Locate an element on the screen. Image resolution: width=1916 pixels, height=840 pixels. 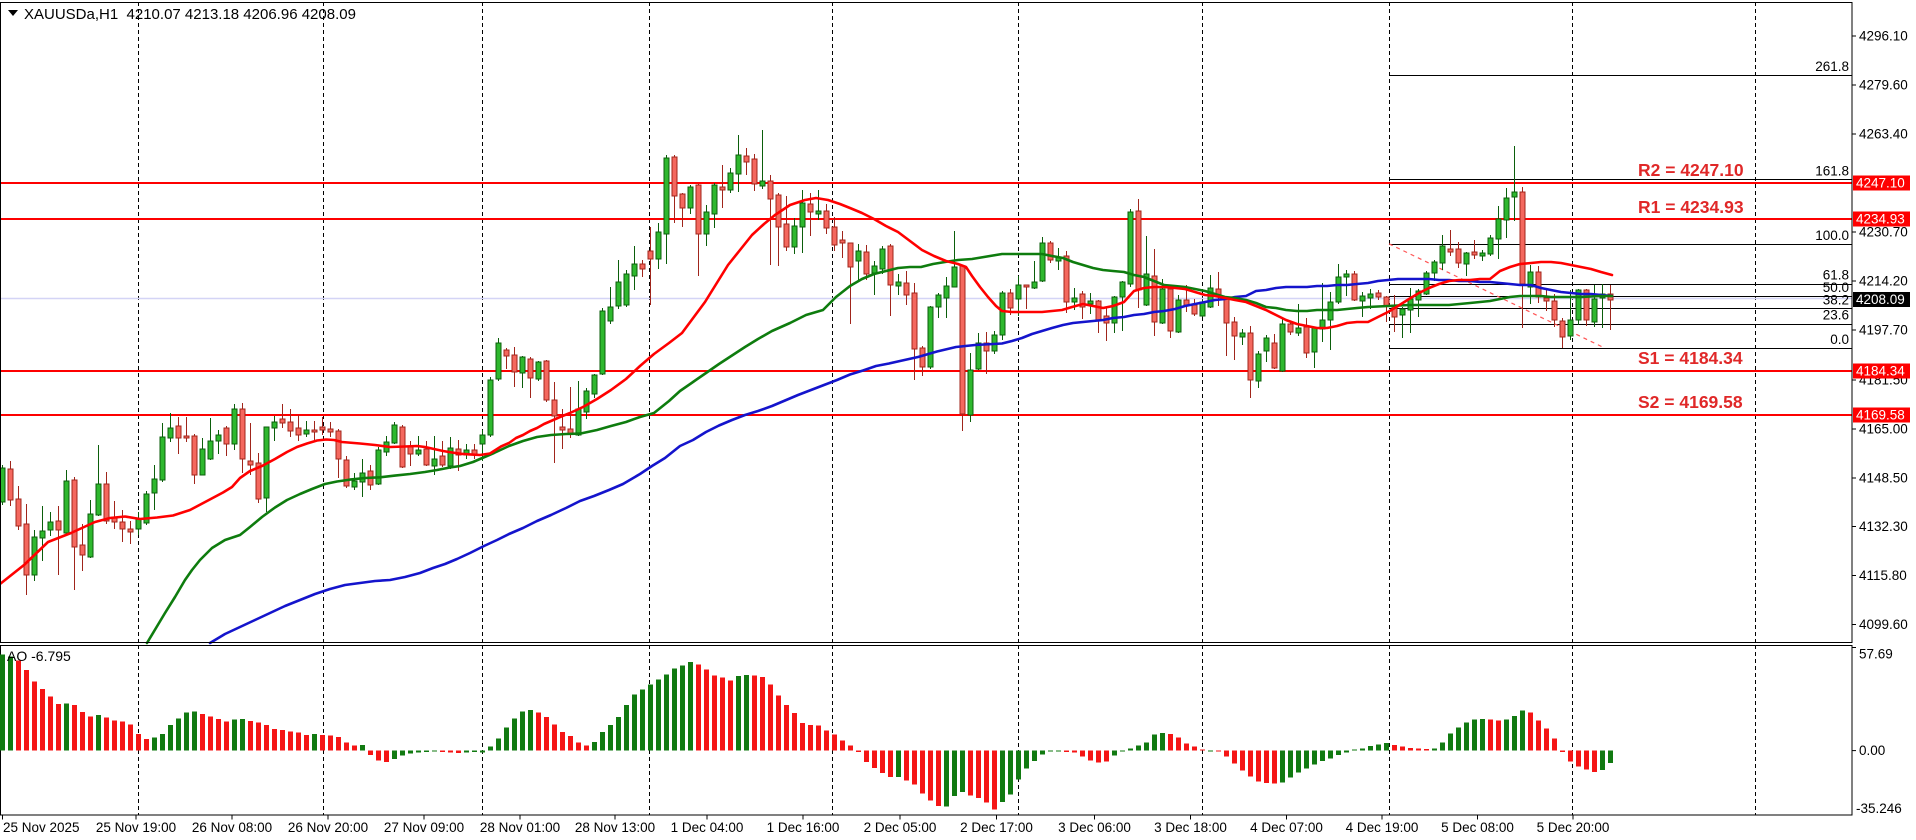
svg-text: 5 Dec 20:00 is located at coordinates (1573, 827).